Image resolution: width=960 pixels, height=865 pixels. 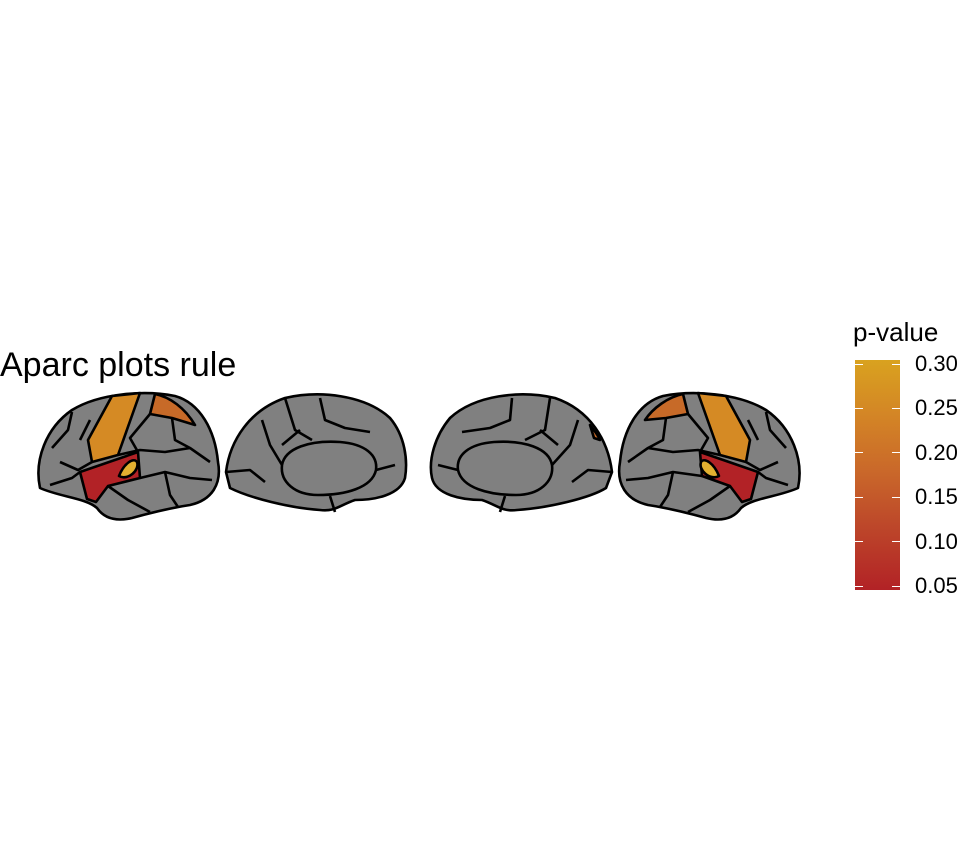 What do you see at coordinates (936, 496) in the screenshot?
I see `legend-tick-label: 0.15` at bounding box center [936, 496].